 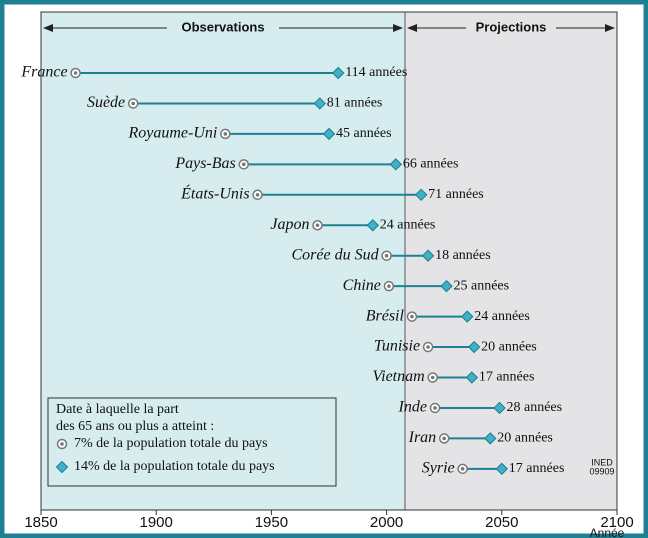 What do you see at coordinates (601, 471) in the screenshot?
I see `source-label: 09909` at bounding box center [601, 471].